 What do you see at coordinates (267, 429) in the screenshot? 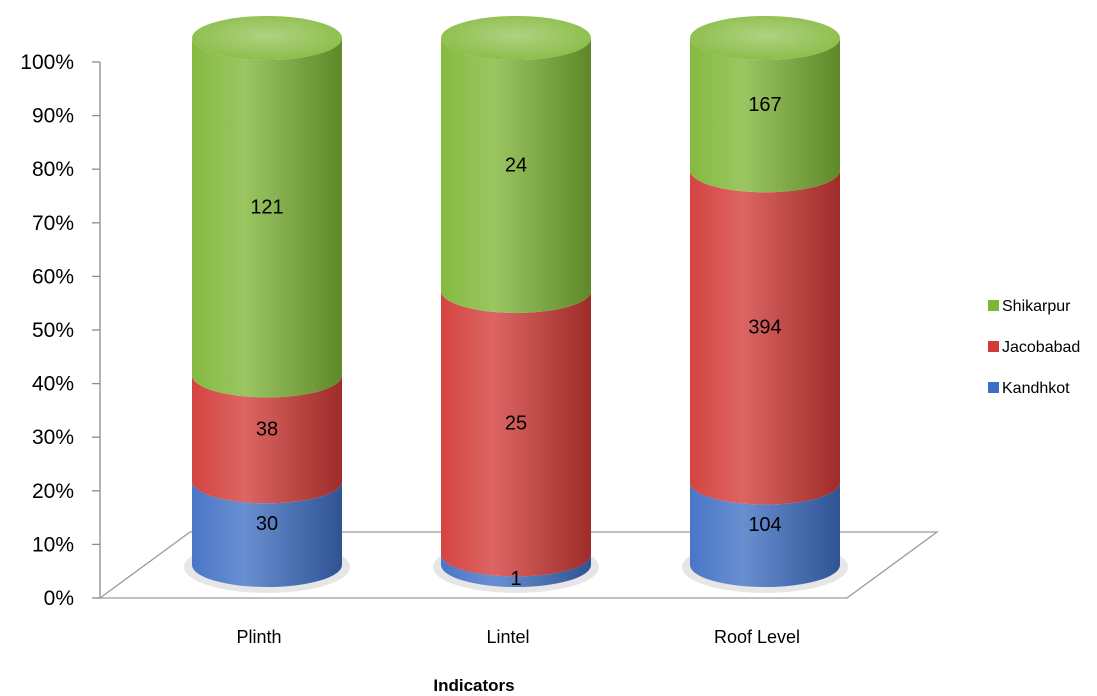
I see `data-label: 38` at bounding box center [267, 429].